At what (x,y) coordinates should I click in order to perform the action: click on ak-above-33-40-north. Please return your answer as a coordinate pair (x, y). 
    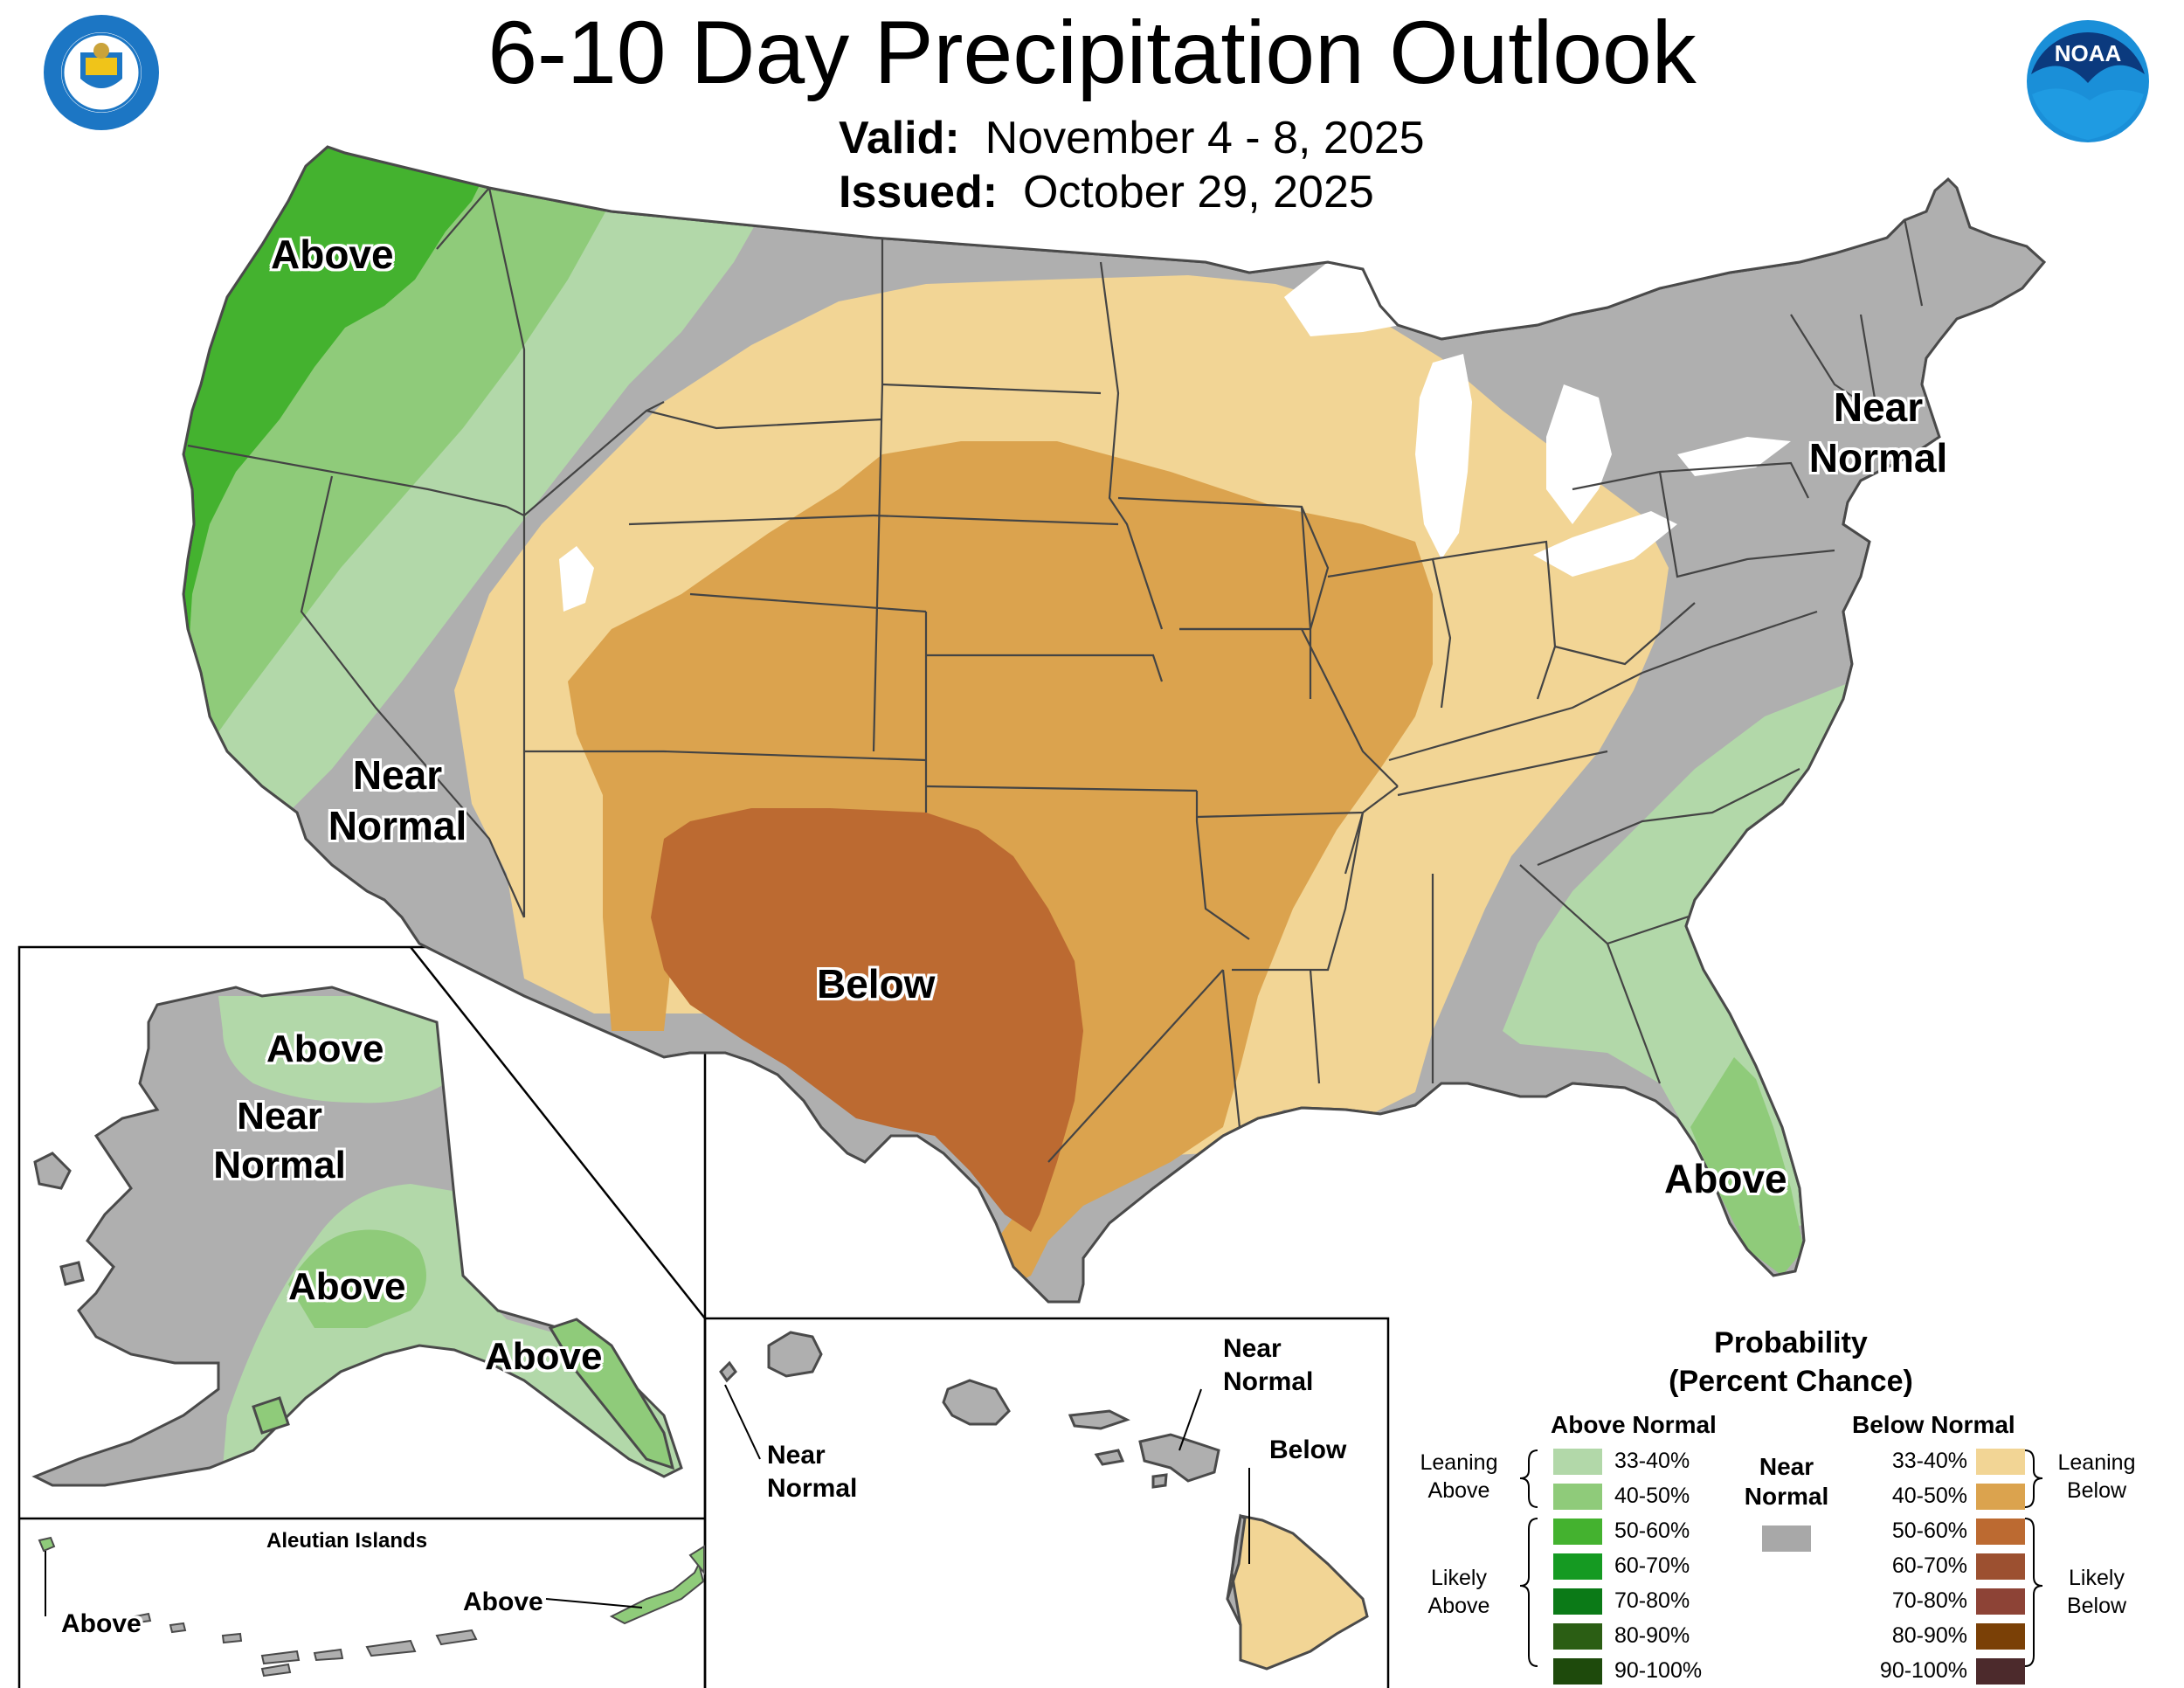
    Looking at the image, I should click on (332, 1049).